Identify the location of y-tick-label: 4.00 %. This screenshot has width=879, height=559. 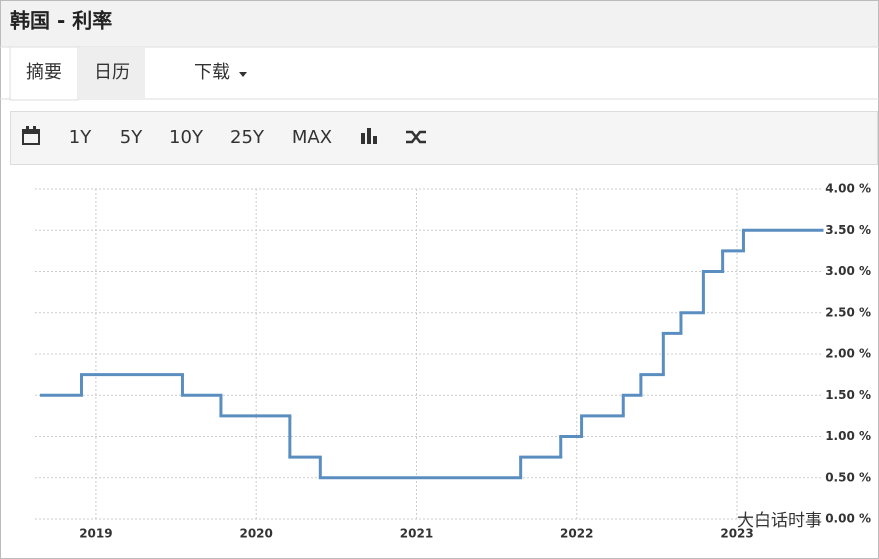
(848, 189).